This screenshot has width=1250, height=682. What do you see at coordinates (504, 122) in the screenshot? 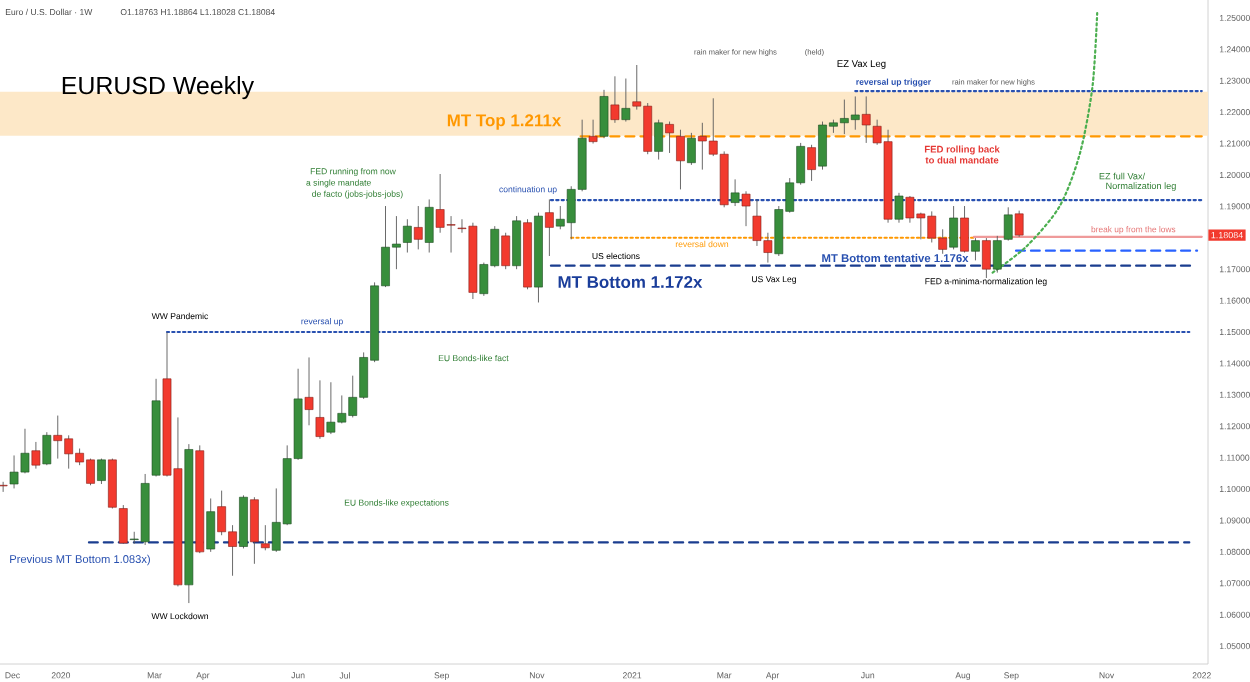
I see `annotation: MT Top 1.211x` at bounding box center [504, 122].